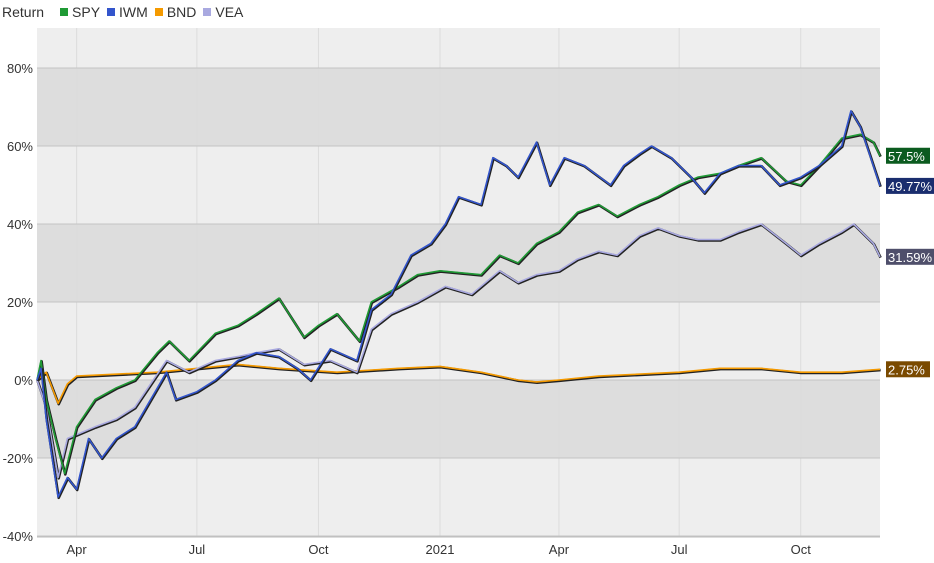 The image size is (934, 563). I want to click on legend-item-iwm: IWM, so click(127, 12).